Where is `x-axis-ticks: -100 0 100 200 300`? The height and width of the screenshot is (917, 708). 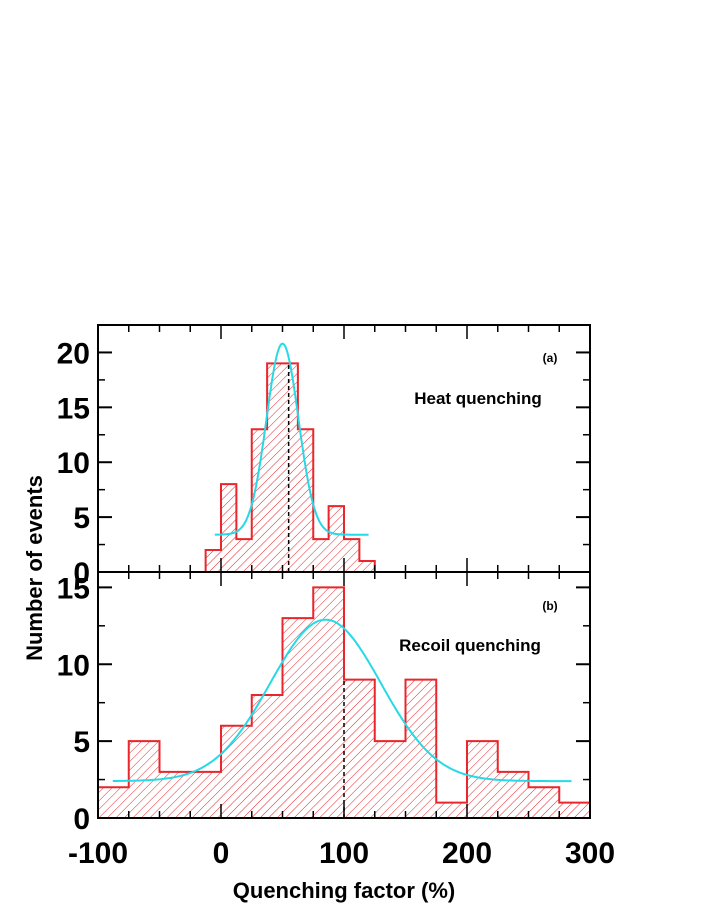 x-axis-ticks: -100 0 100 200 300 is located at coordinates (341, 853).